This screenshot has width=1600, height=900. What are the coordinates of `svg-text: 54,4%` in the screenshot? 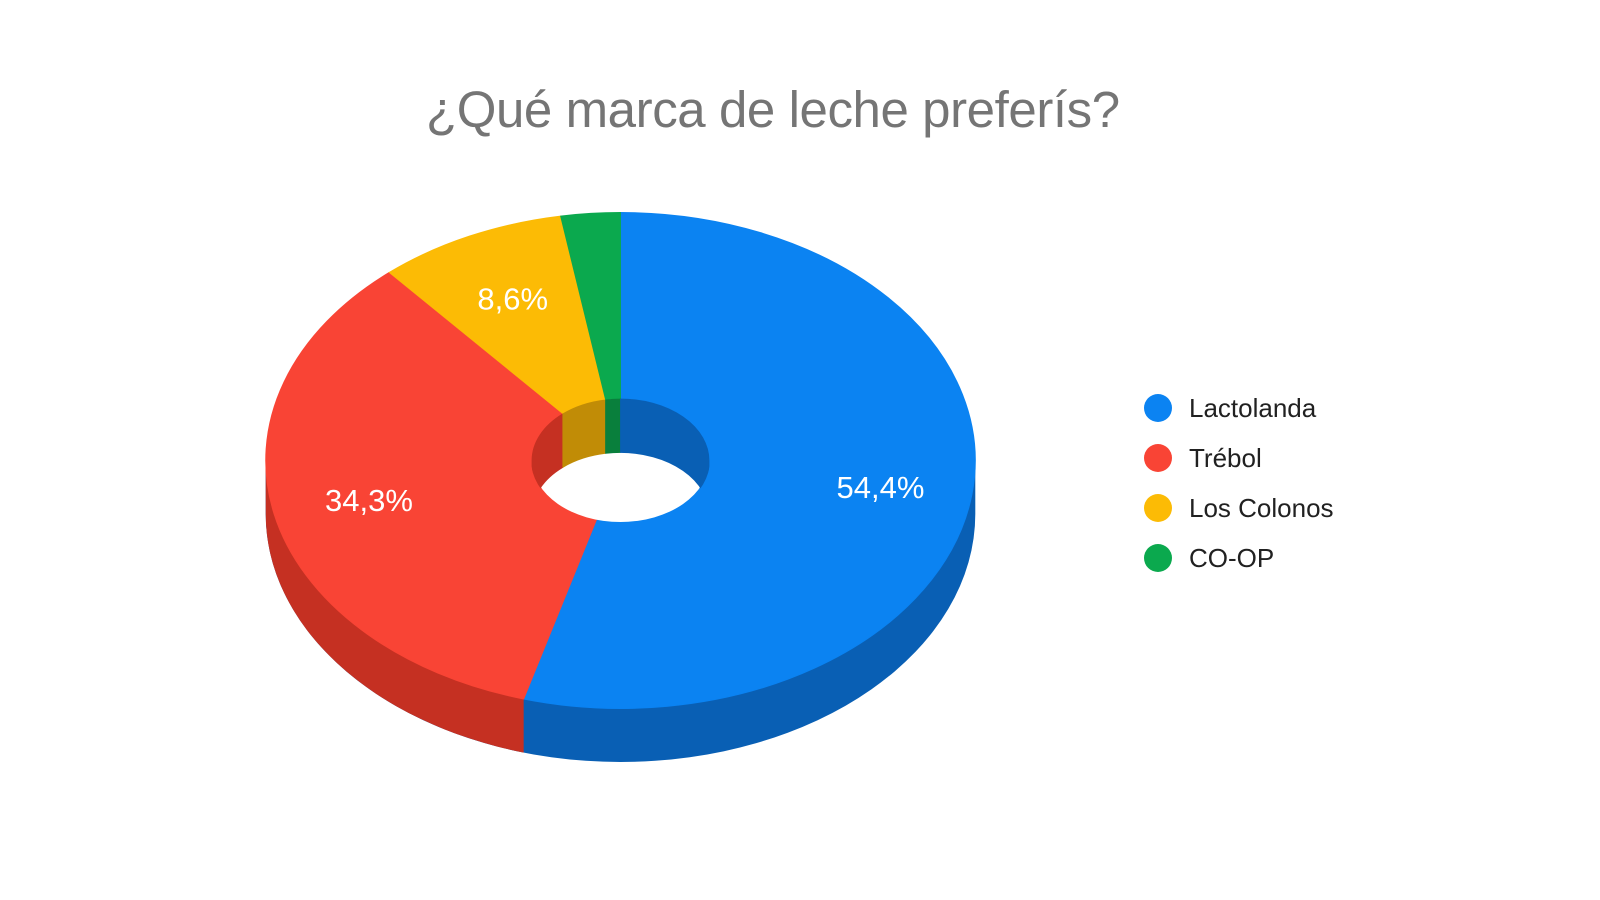 It's located at (881, 487).